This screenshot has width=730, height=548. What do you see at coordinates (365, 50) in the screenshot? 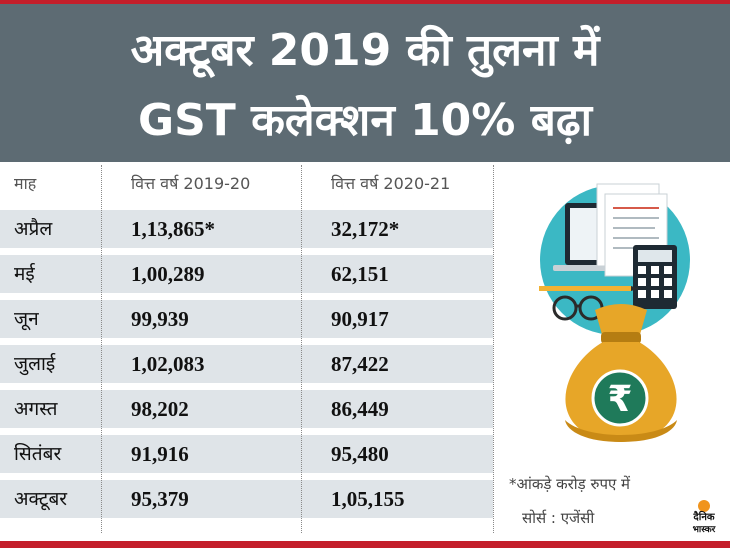
I see `headline-line-1: अक्टूबर 2019 की तुलना में` at bounding box center [365, 50].